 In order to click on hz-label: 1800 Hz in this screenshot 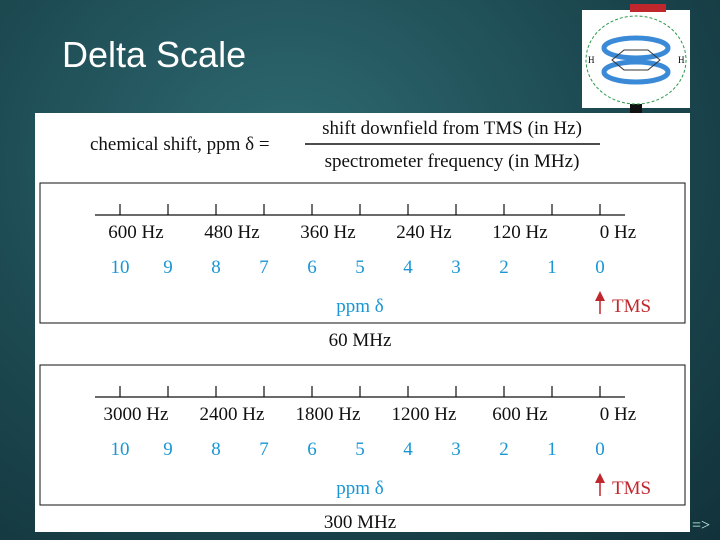, I will do `click(328, 414)`.